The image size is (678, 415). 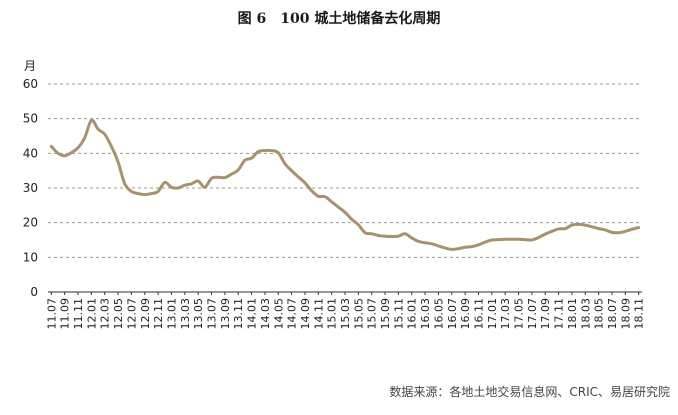 What do you see at coordinates (529, 391) in the screenshot?
I see `source-note: 数据来源：各地土地交易信息网、CRIC、易居研究院` at bounding box center [529, 391].